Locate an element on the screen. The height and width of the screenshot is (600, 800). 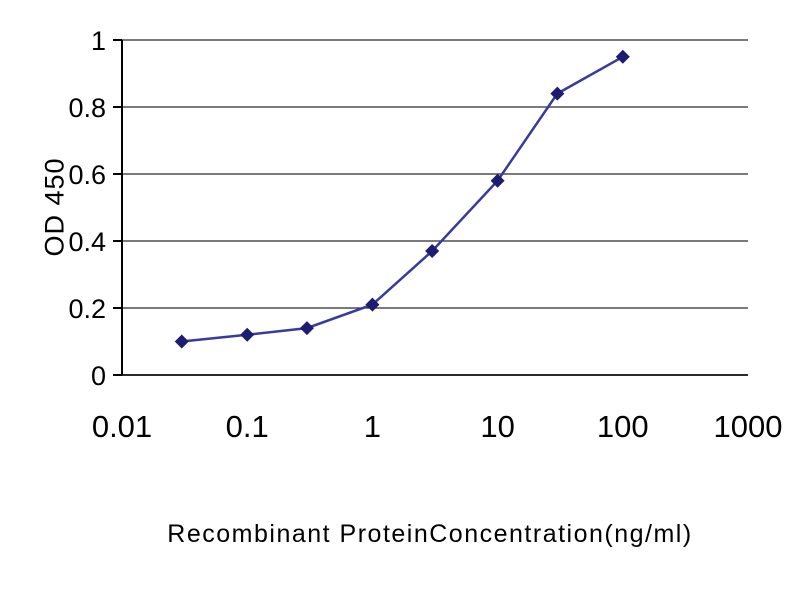
x-tick-label: 1000 is located at coordinates (748, 426).